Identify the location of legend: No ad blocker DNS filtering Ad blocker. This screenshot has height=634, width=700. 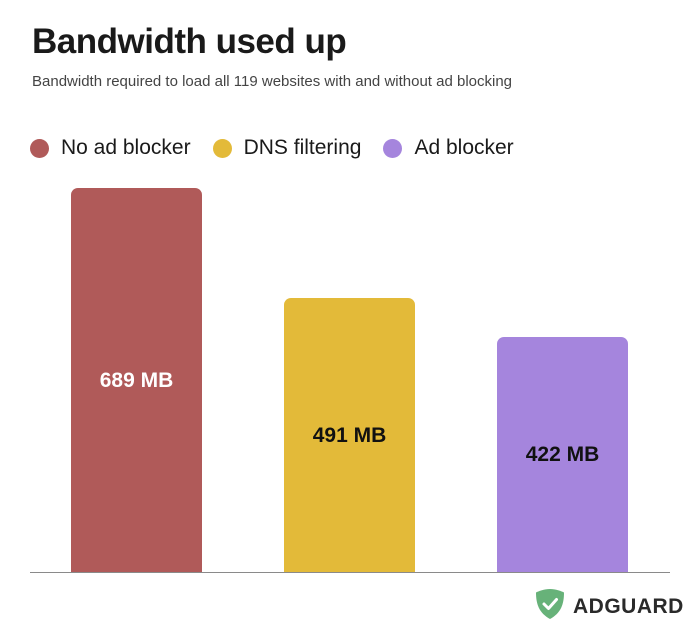
(283, 148).